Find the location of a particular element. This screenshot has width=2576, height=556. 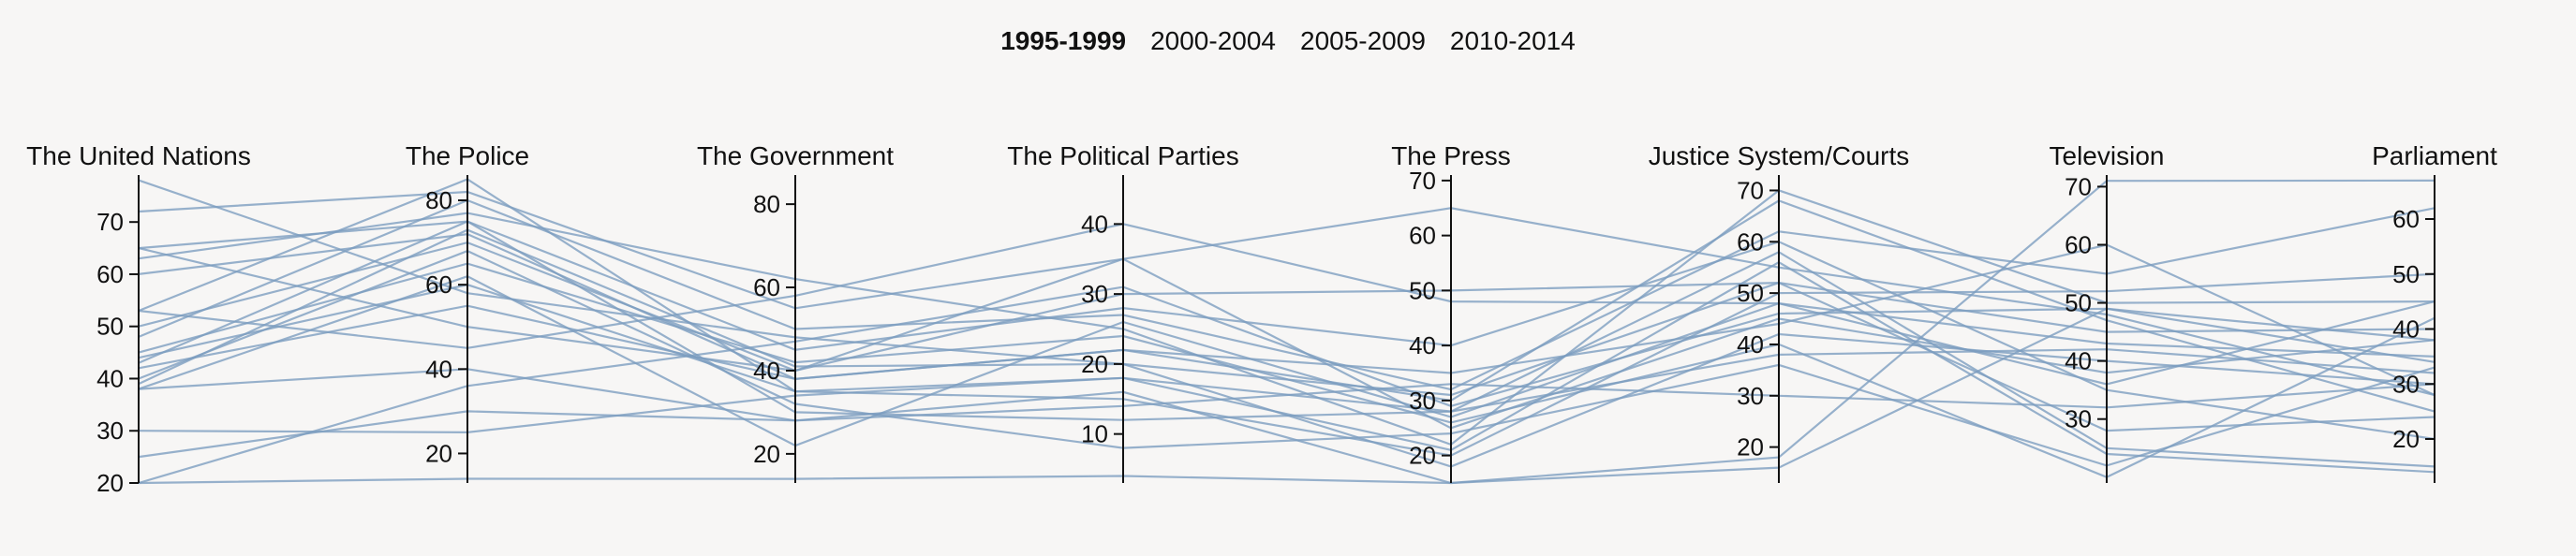

axis-title: The Police is located at coordinates (467, 155).